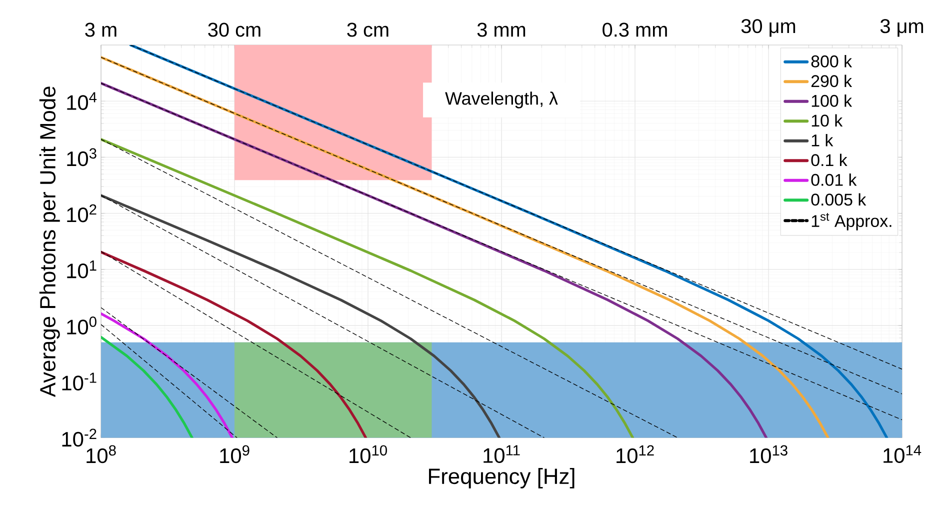 This screenshot has width=951, height=514. Describe the element at coordinates (834, 179) in the screenshot. I see `legend-label: 0.01 k` at that location.